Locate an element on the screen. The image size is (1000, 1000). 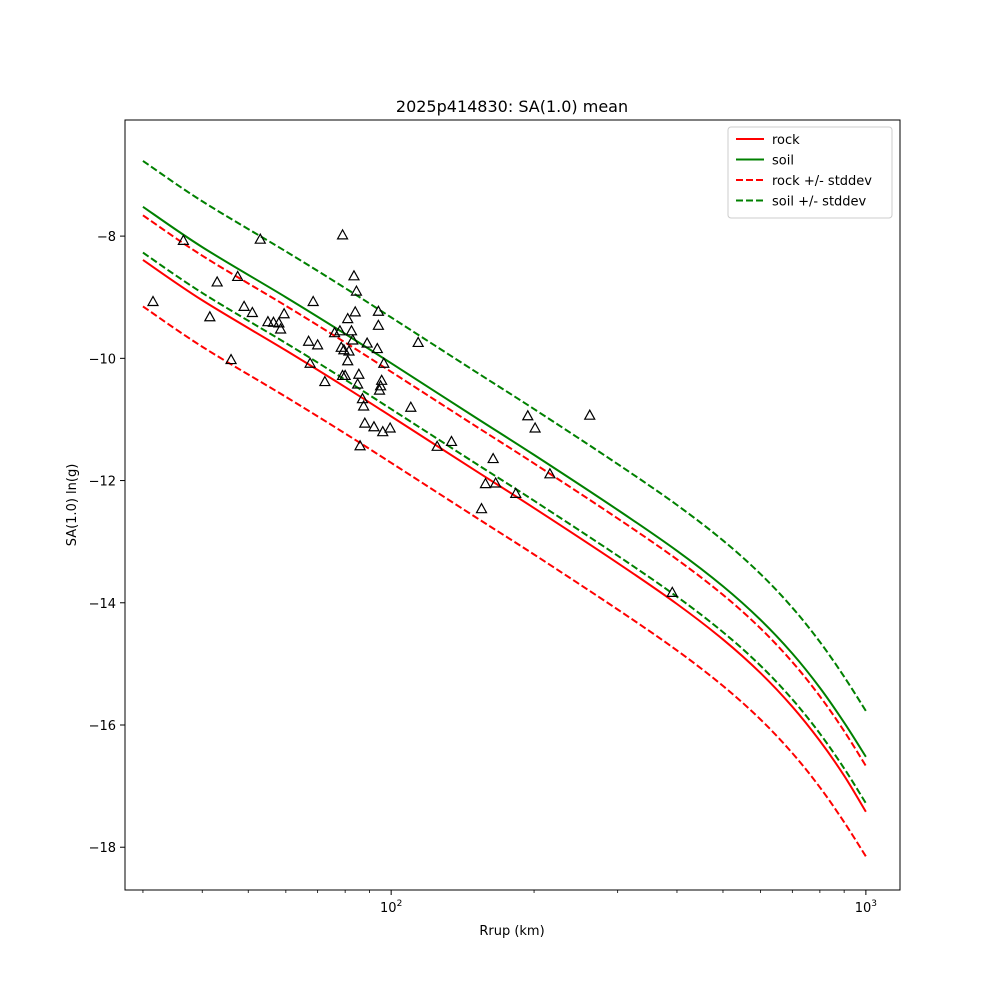
legend: rock soil rock +/- stddev soil +/- stddev is located at coordinates (810, 172).